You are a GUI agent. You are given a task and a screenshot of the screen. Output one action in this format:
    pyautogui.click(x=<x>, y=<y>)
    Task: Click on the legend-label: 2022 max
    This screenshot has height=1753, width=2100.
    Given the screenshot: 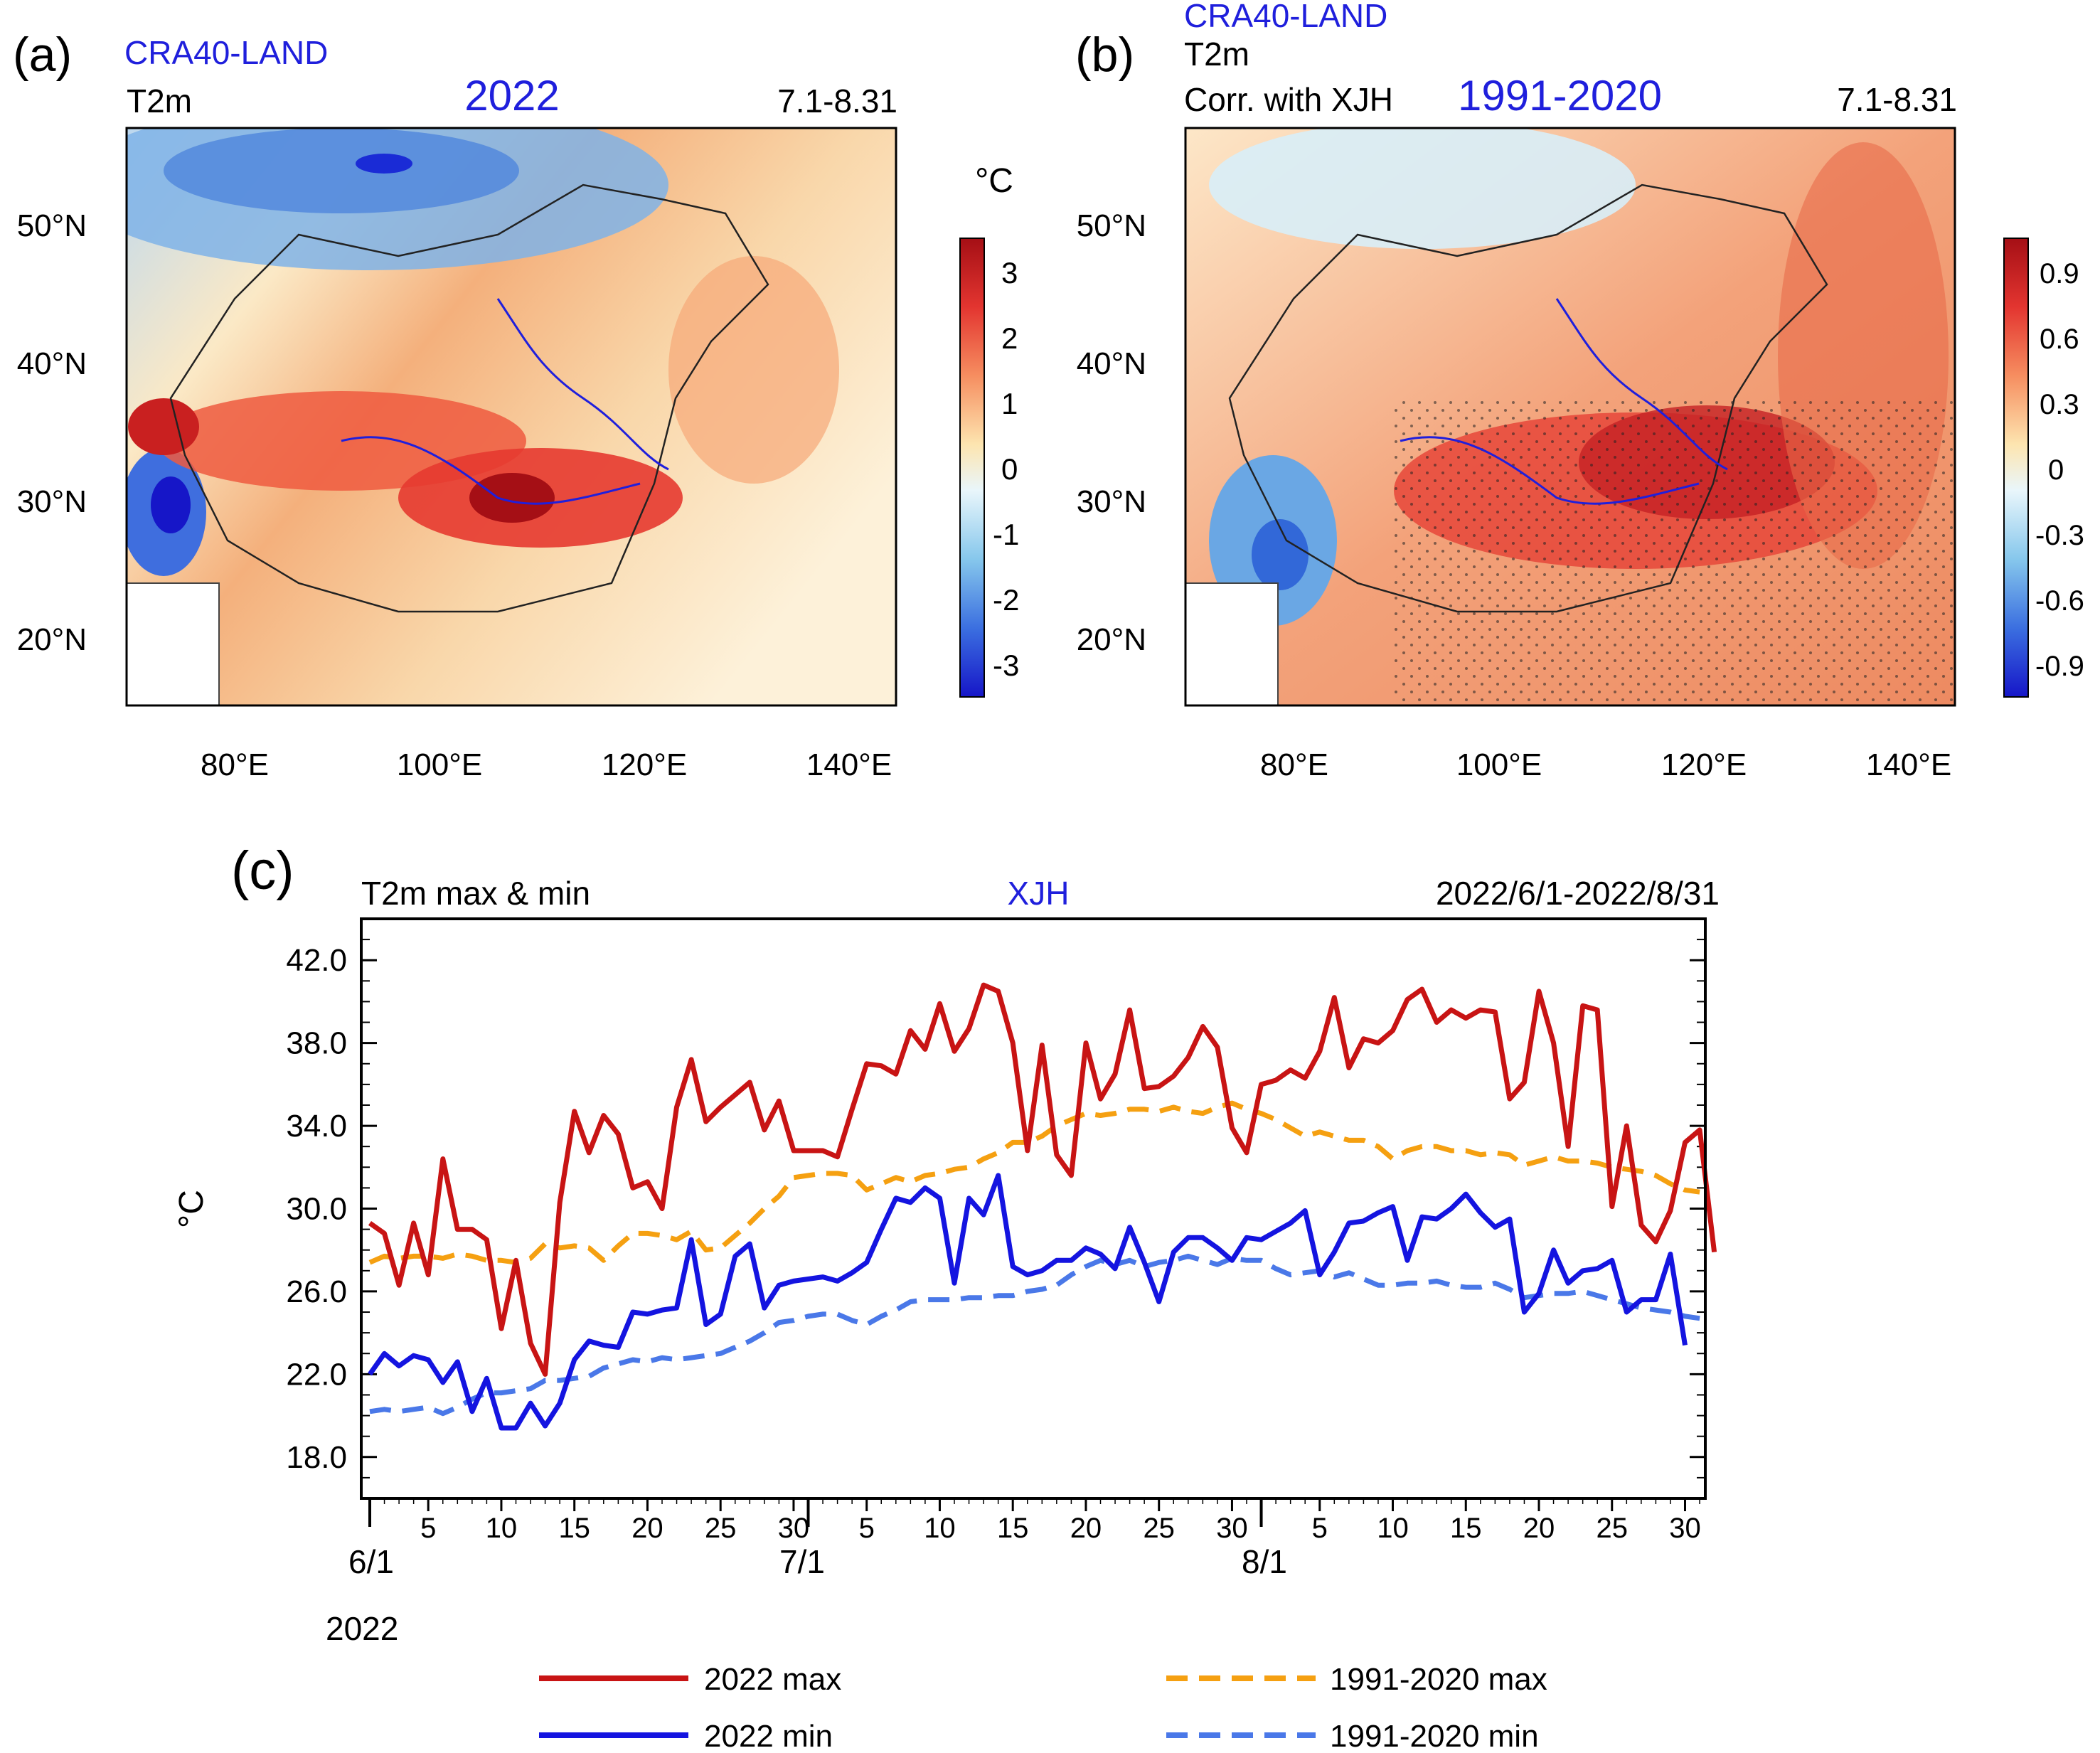 What is the action you would take?
    pyautogui.click(x=772, y=1679)
    